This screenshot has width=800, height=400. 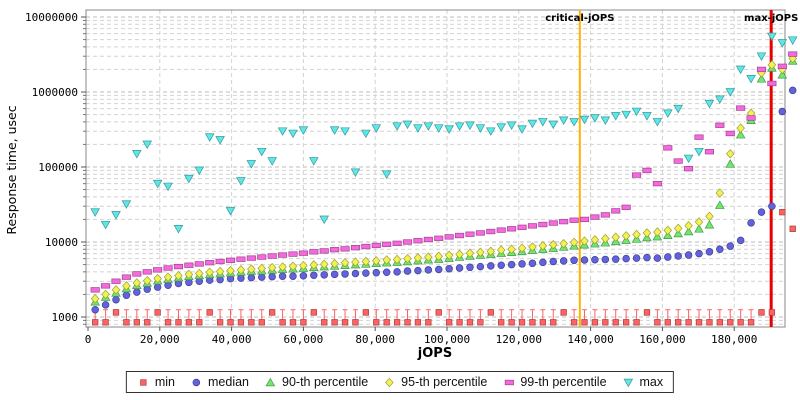 I want to click on y-tick-label: 100000, so click(x=58, y=167).